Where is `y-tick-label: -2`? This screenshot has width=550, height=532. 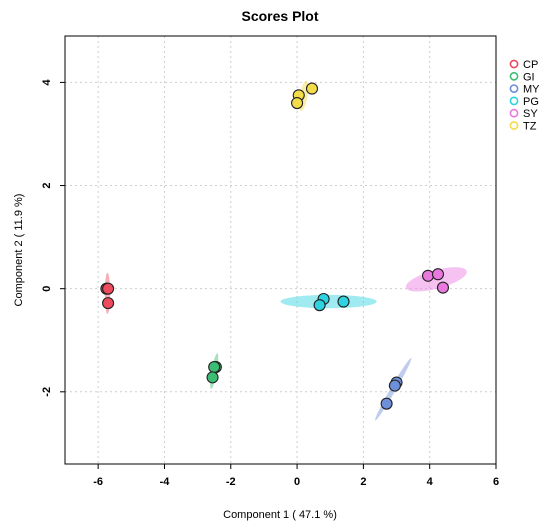
y-tick-label: -2 is located at coordinates (47, 392).